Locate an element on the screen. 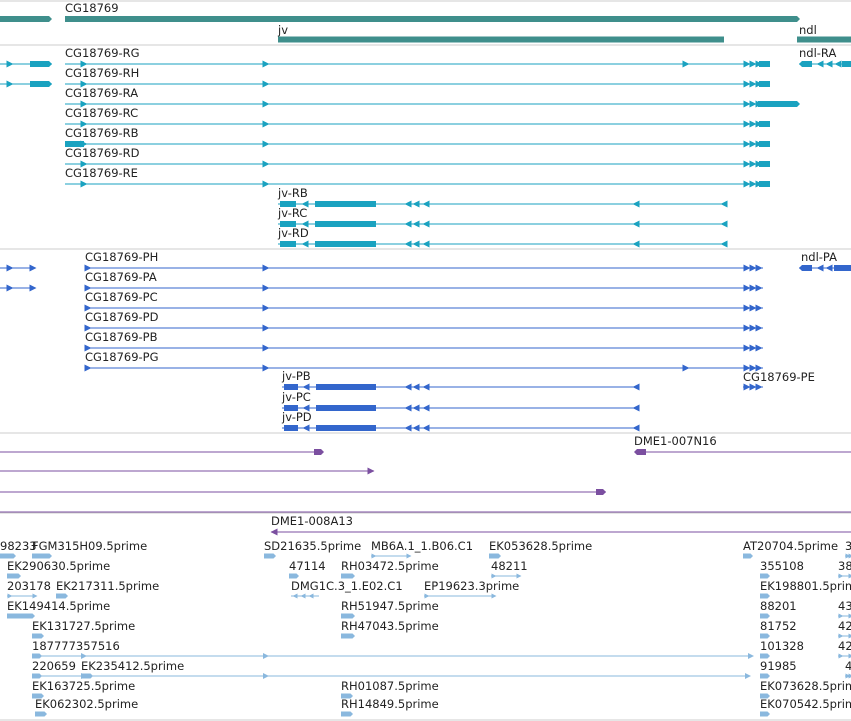  est-feature: RH01087.5prime is located at coordinates (390, 689).